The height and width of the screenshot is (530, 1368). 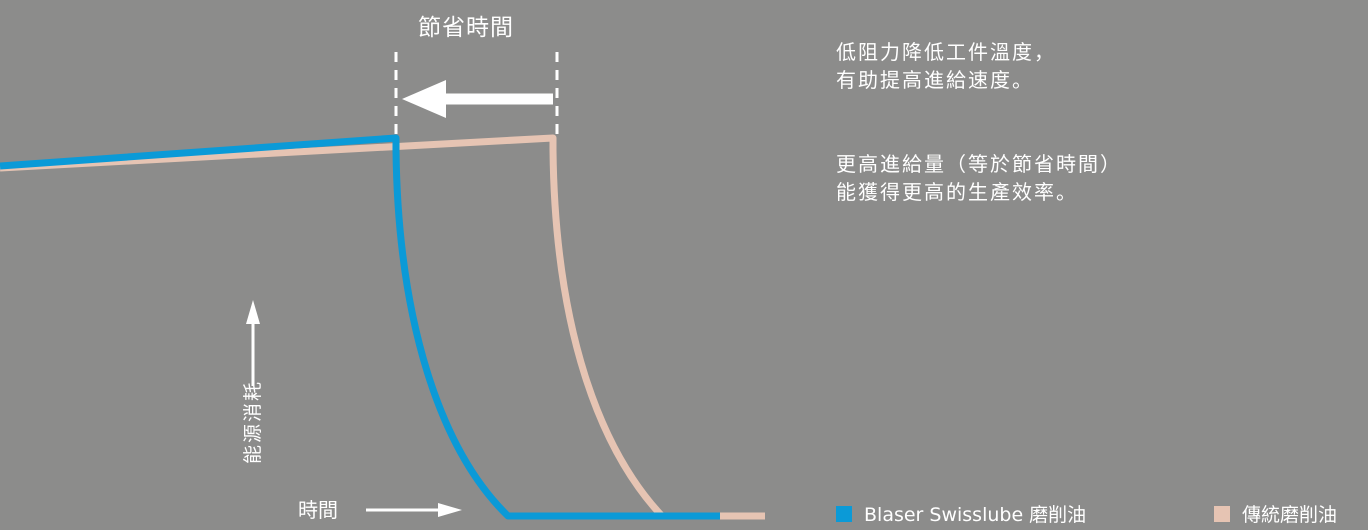 What do you see at coordinates (414, 510) in the screenshot?
I see `right-arrow-icon` at bounding box center [414, 510].